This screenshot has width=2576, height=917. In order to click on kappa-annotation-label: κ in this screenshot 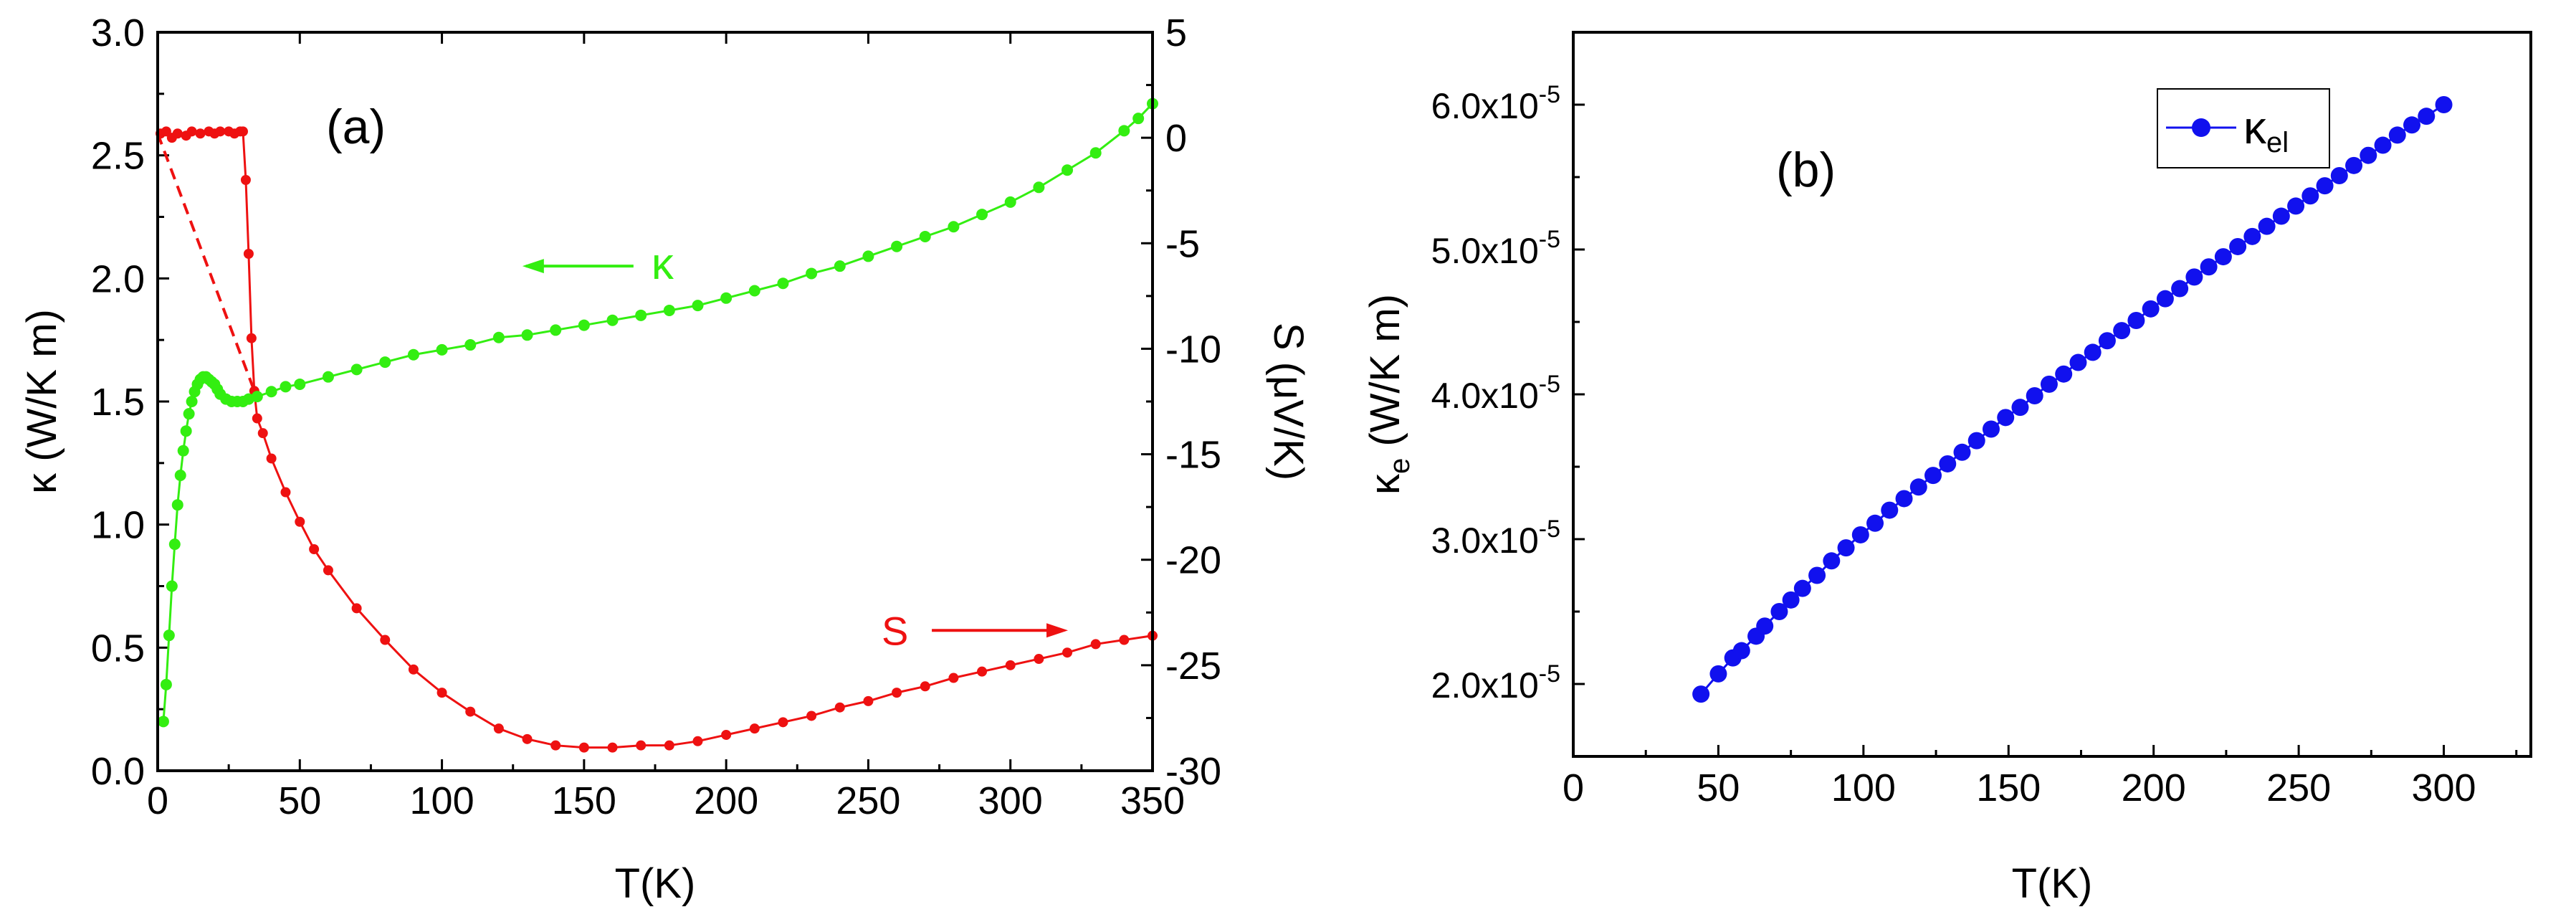, I will do `click(663, 264)`.